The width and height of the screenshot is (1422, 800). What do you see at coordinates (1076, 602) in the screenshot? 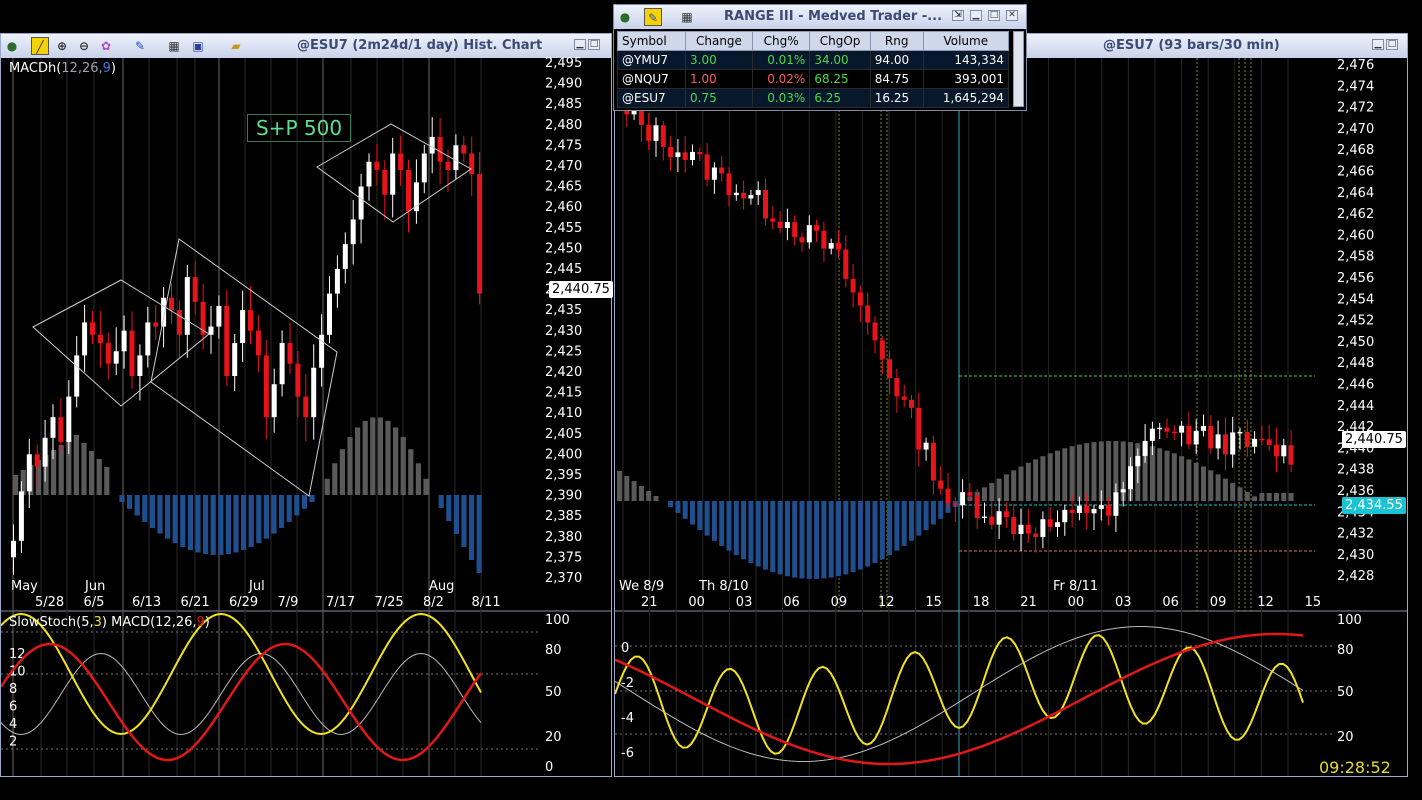
I see `hour-label: 00` at bounding box center [1076, 602].